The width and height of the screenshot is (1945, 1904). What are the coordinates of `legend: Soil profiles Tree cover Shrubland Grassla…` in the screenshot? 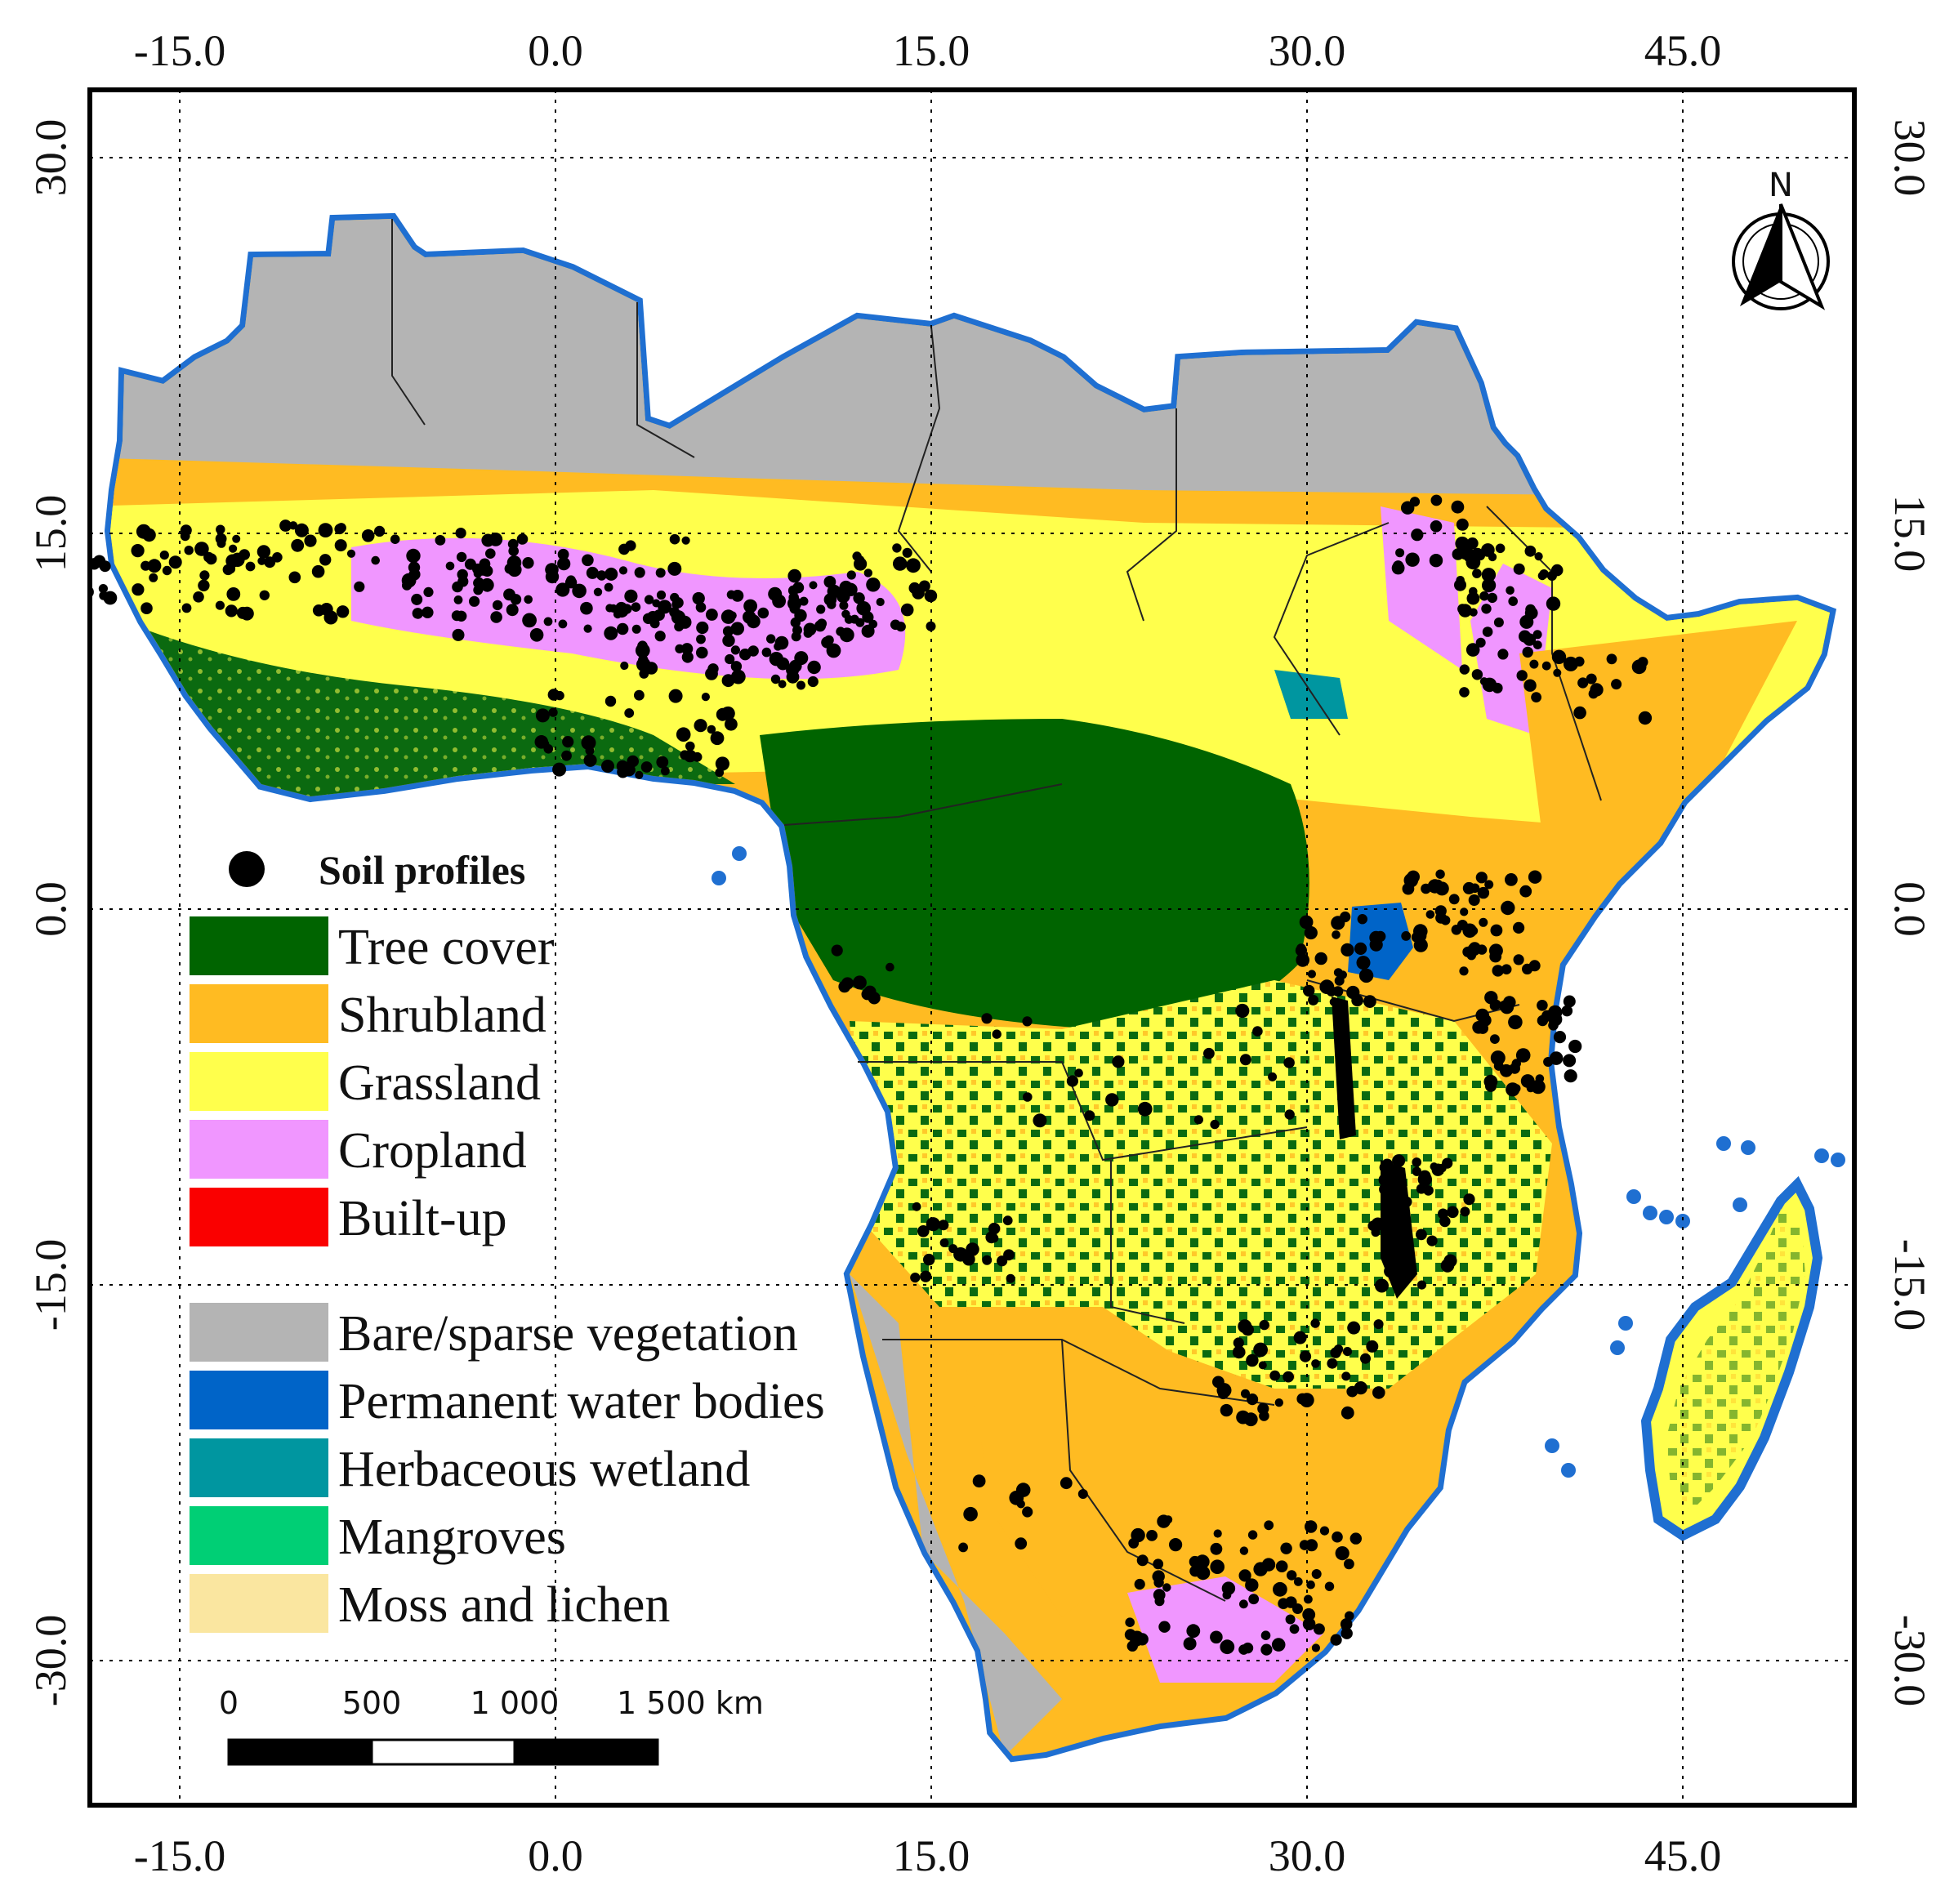 It's located at (507, 1240).